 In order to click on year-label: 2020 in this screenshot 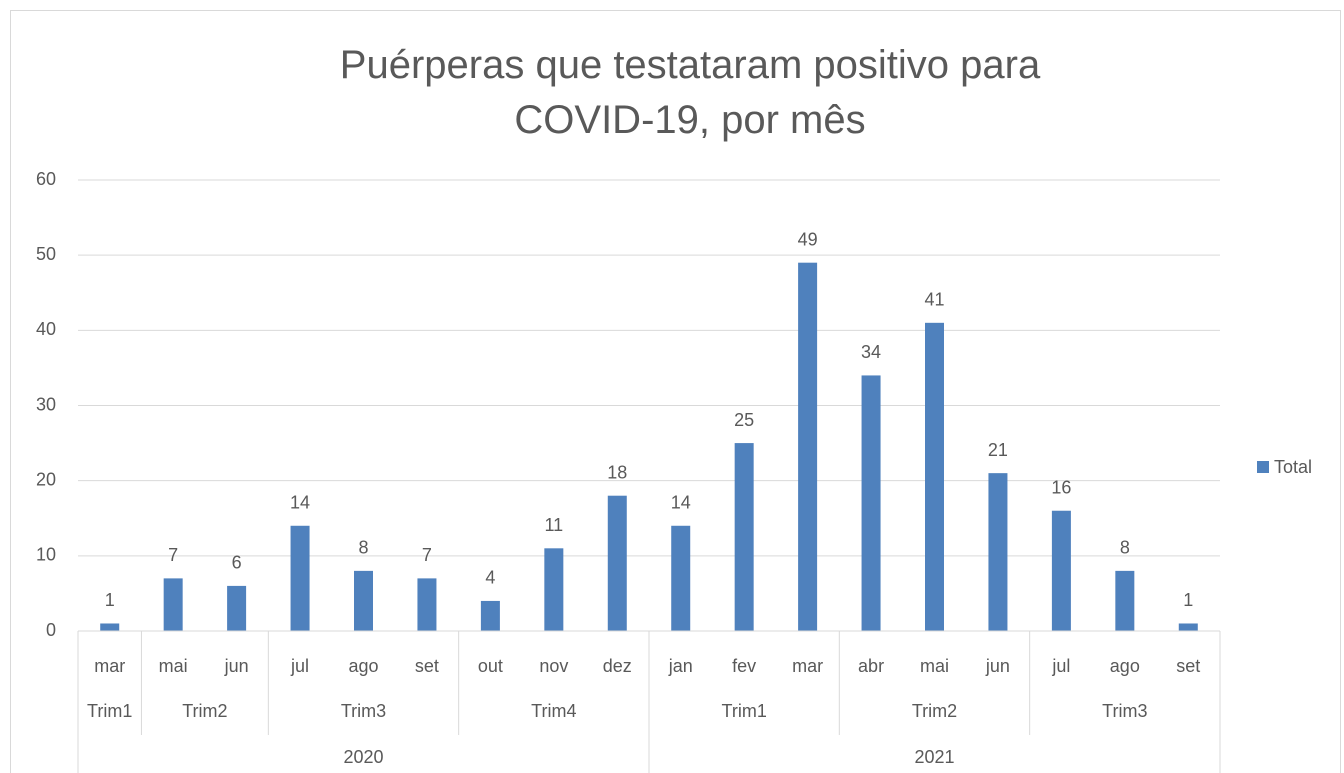, I will do `click(363, 757)`.